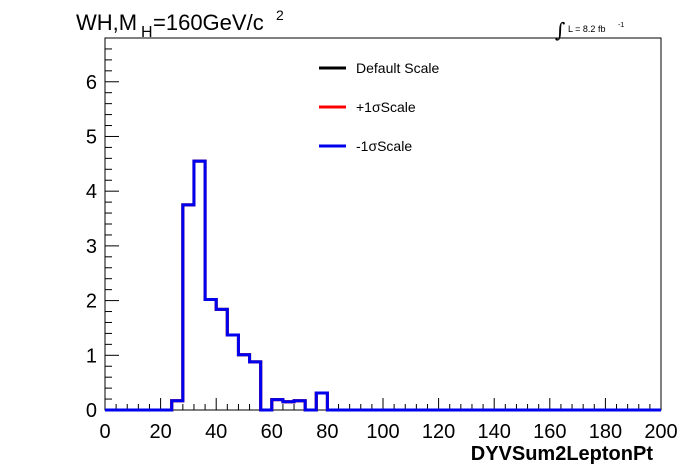  I want to click on lumi-text: L = 8.2 fb, so click(586, 29).